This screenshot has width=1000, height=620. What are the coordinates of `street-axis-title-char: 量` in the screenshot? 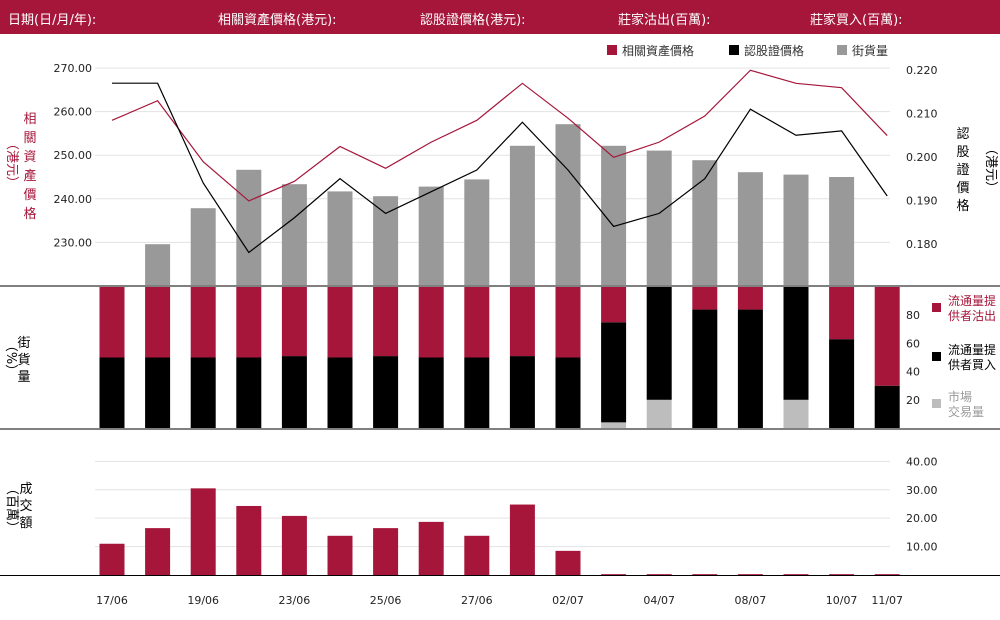 It's located at (23, 377).